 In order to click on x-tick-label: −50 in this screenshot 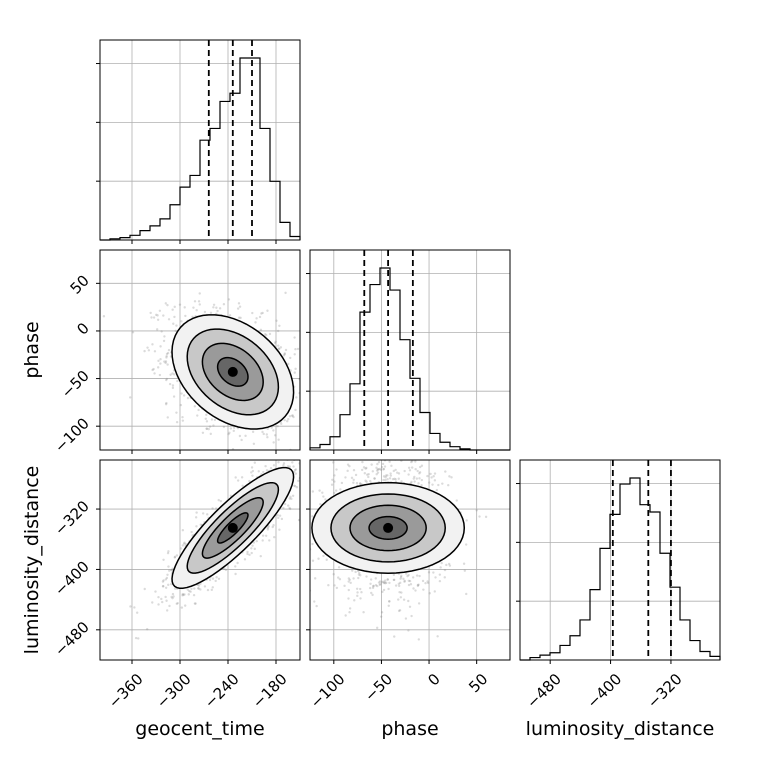, I will do `click(378, 687)`.